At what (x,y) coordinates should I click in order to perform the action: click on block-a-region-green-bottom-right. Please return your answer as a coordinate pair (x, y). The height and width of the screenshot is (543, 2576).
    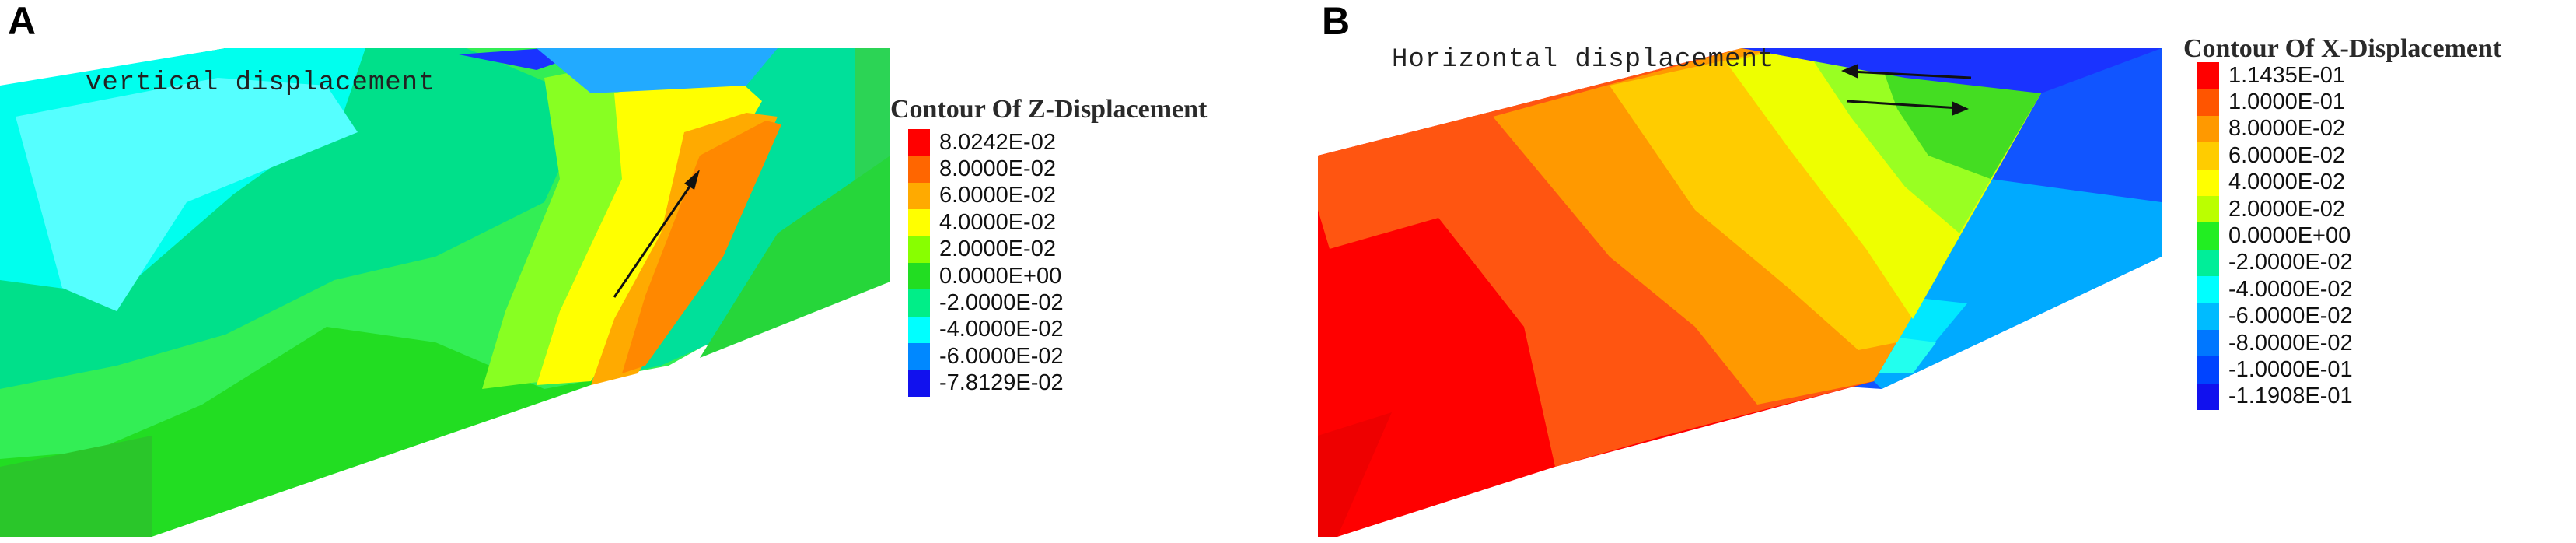
    Looking at the image, I should click on (795, 257).